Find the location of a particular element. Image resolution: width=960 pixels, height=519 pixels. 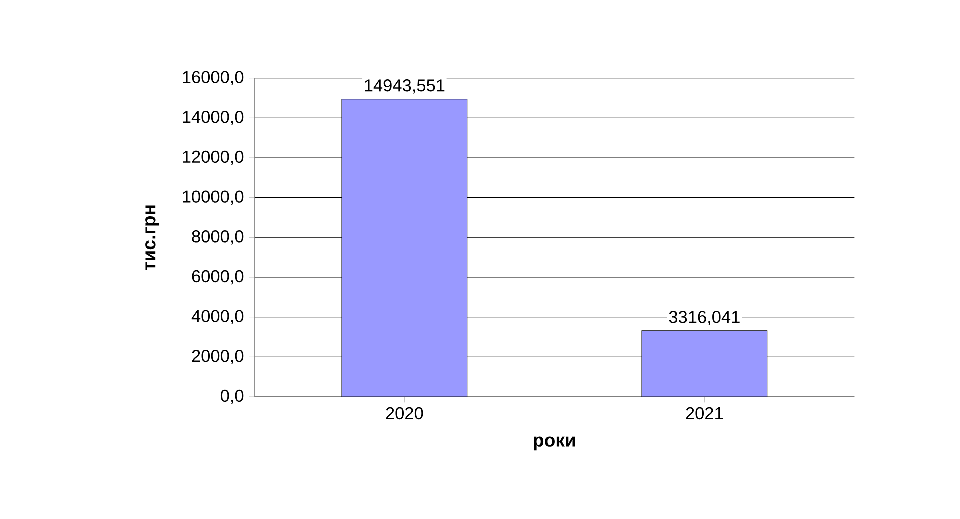

y-tick-label: 8000,0 is located at coordinates (218, 237).